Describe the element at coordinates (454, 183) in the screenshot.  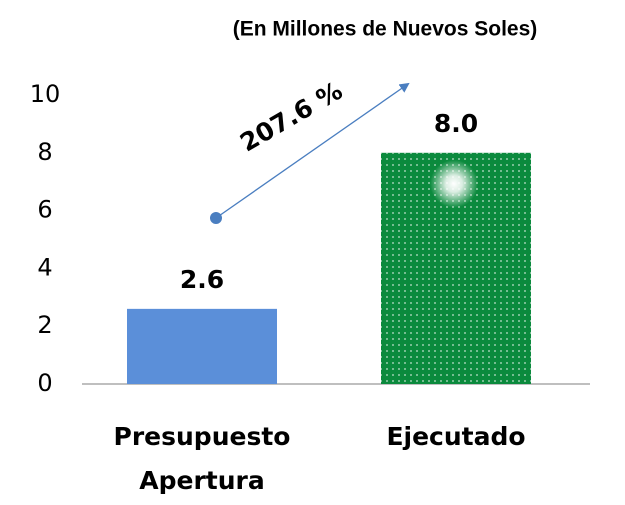
I see `bar-glow` at that location.